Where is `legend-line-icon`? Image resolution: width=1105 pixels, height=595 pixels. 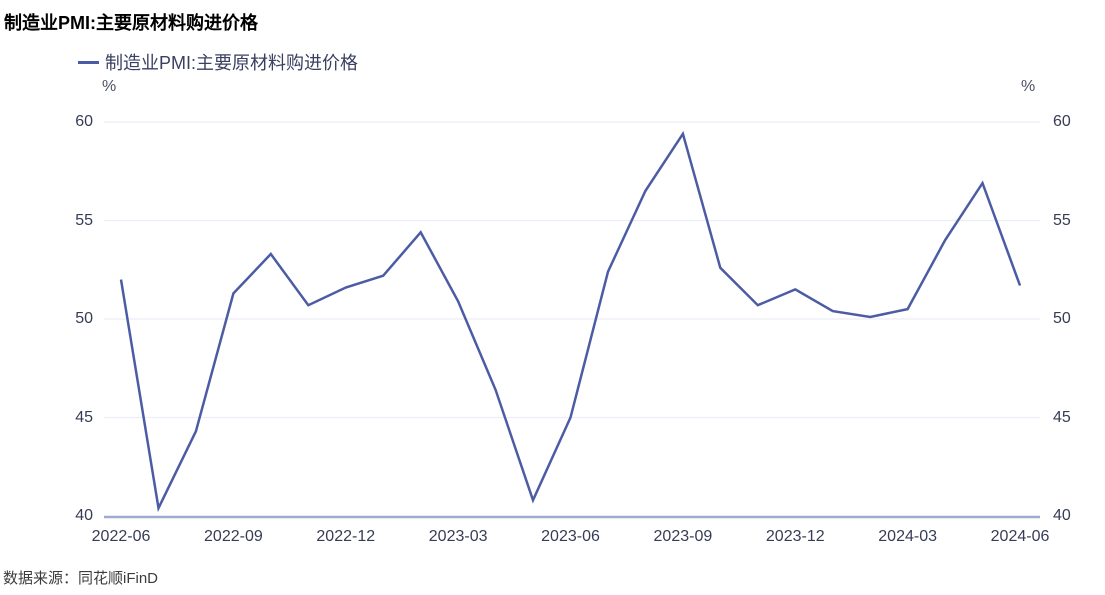 legend-line-icon is located at coordinates (88, 62).